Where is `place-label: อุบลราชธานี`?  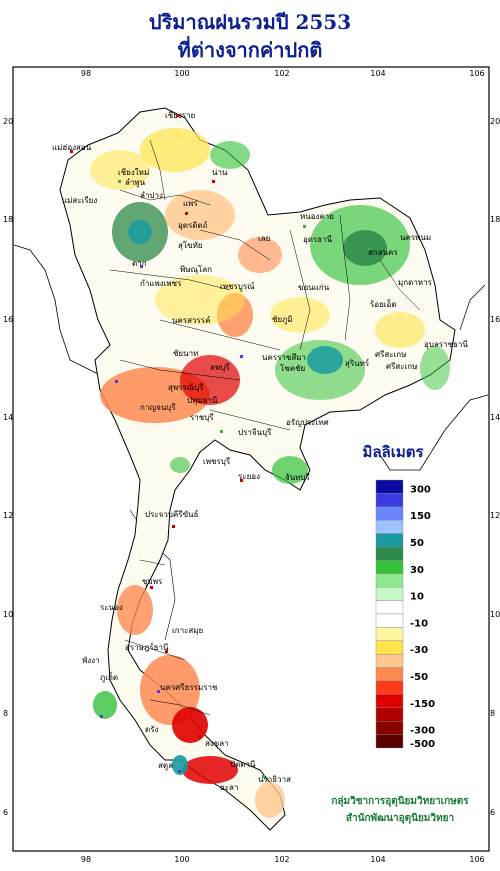 place-label: อุบลราชธานี is located at coordinates (446, 344).